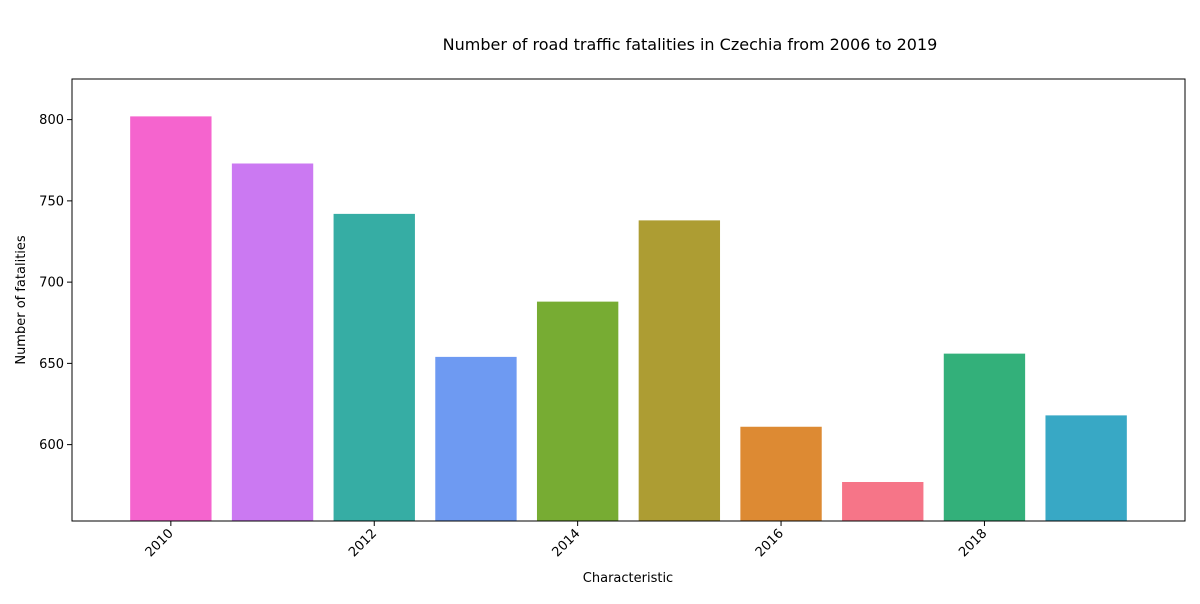 This screenshot has height=604, width=1200. I want to click on y-tick-label: 800, so click(51, 120).